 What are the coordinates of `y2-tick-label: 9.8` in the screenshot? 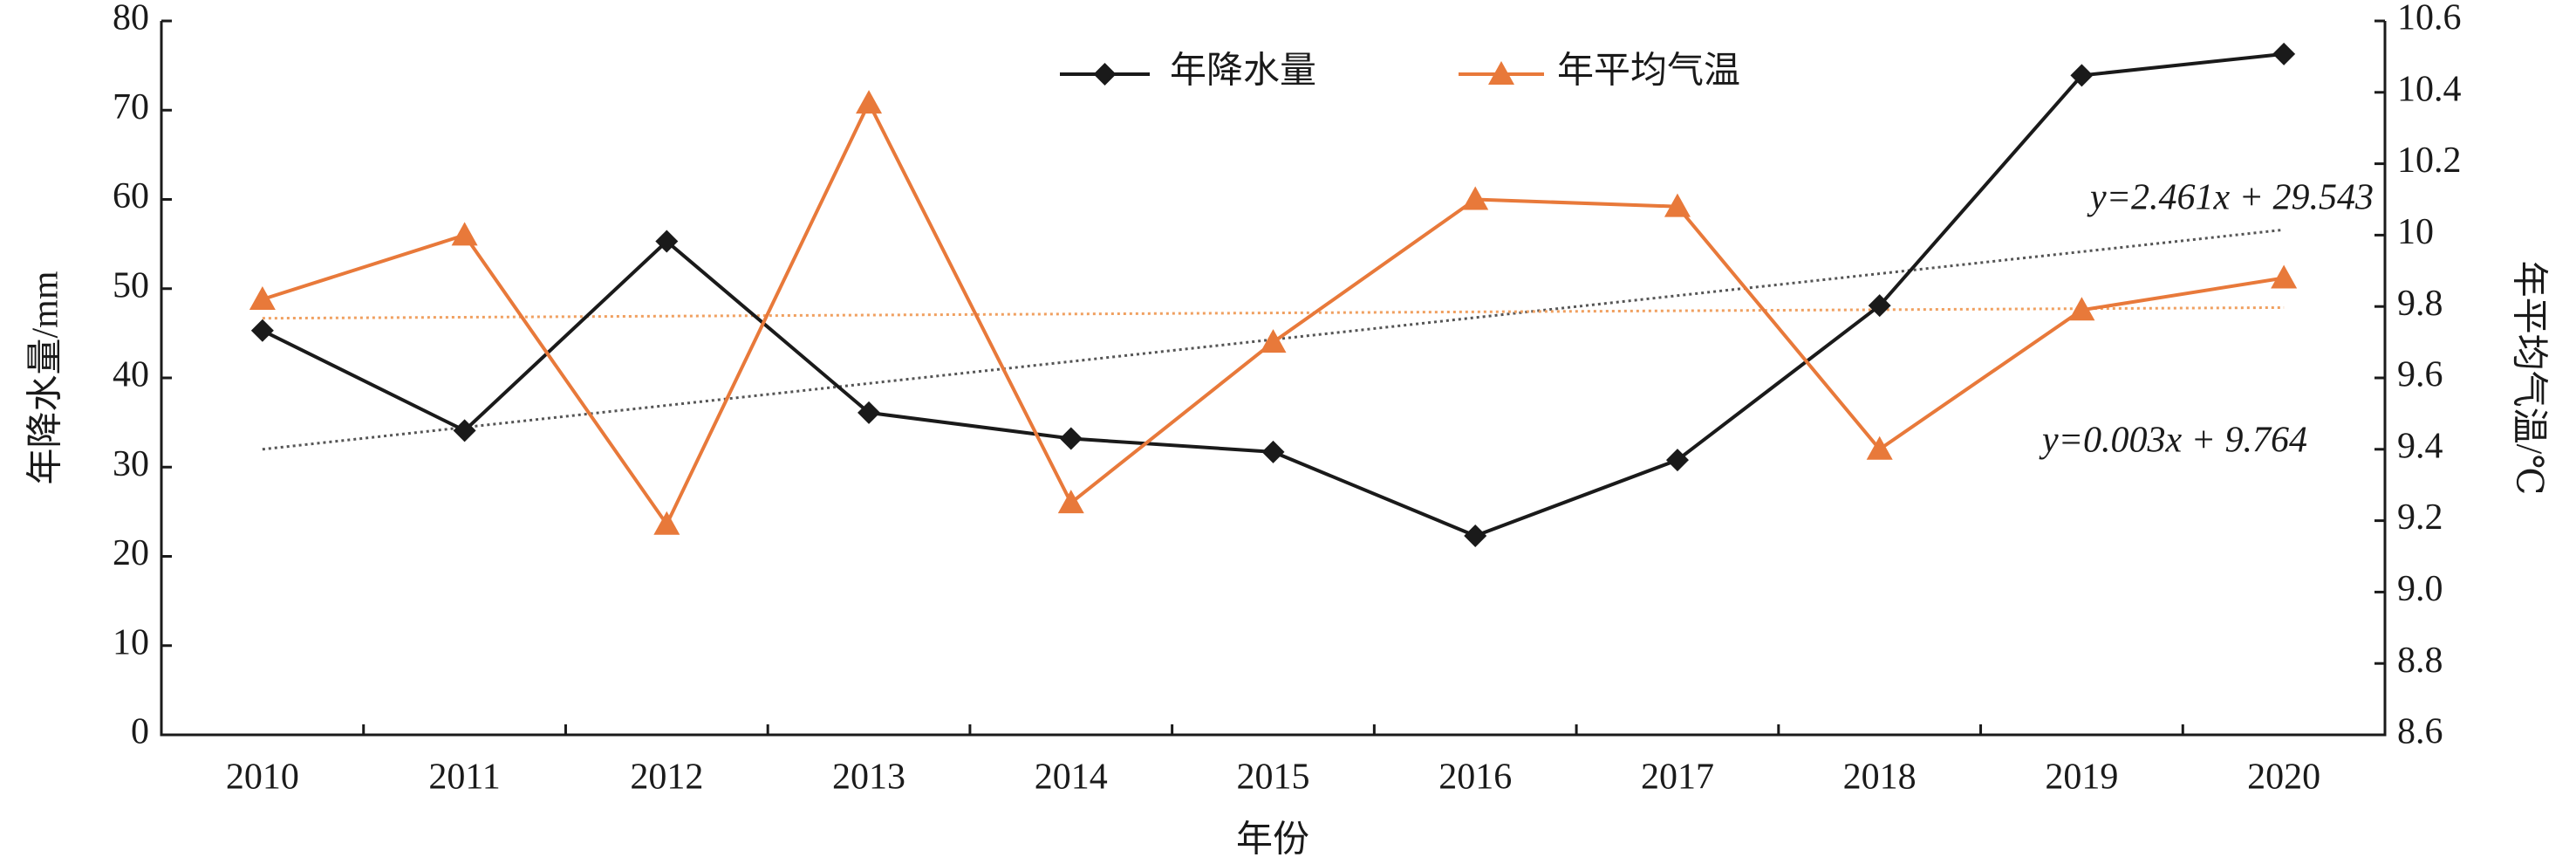 It's located at (2420, 304).